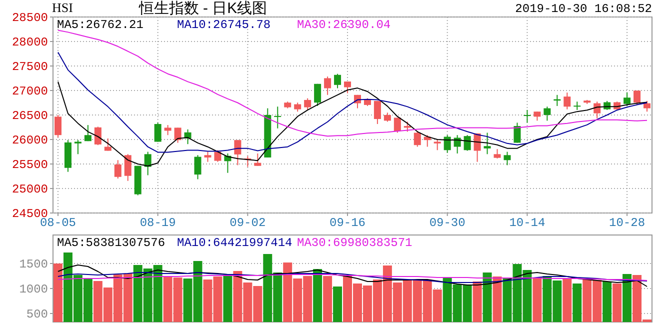 This screenshot has width=659, height=324. Describe the element at coordinates (224, 25) in the screenshot. I see `text: MA10:26745.78` at that location.